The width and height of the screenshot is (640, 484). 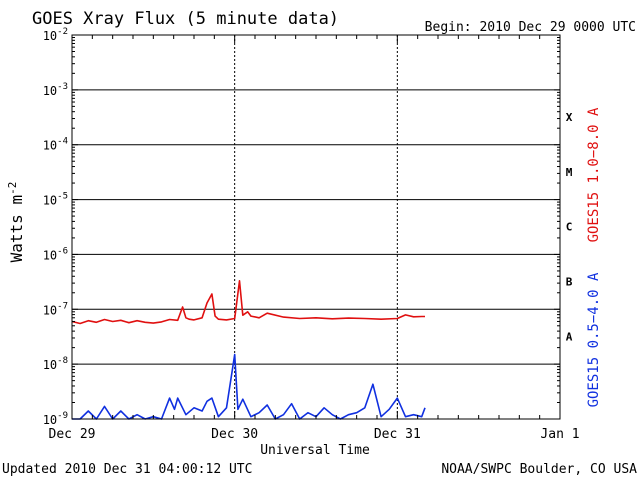 What do you see at coordinates (72, 434) in the screenshot?
I see `x-tick-label: Dec 29` at bounding box center [72, 434].